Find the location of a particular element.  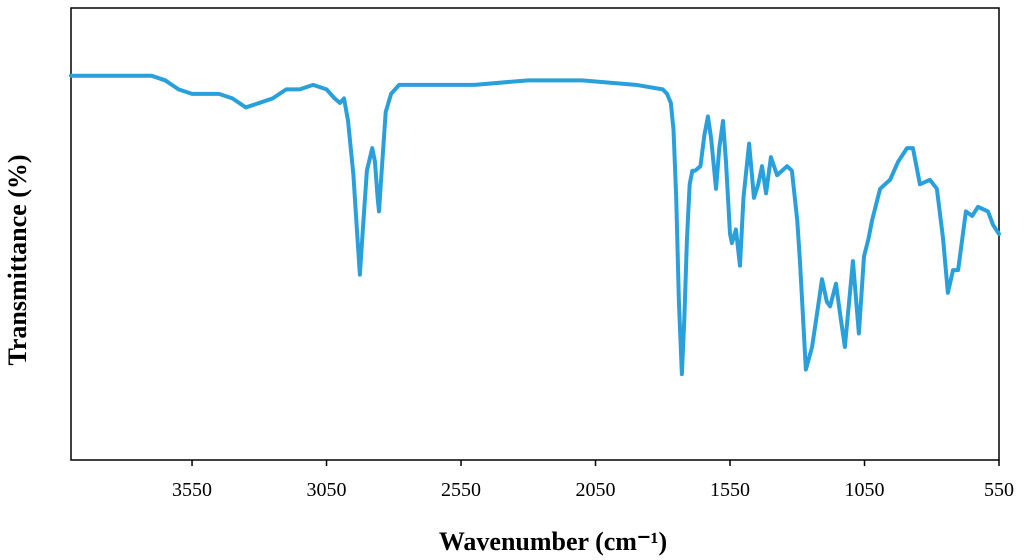

x-tick-label: 1550 is located at coordinates (730, 490).